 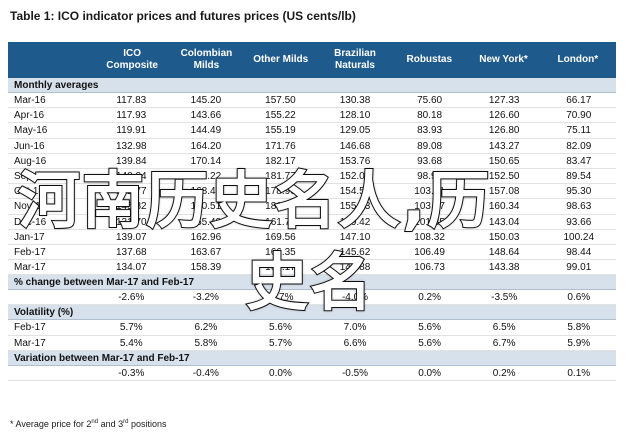 I want to click on row-label: Feb-17, so click(x=30, y=328).